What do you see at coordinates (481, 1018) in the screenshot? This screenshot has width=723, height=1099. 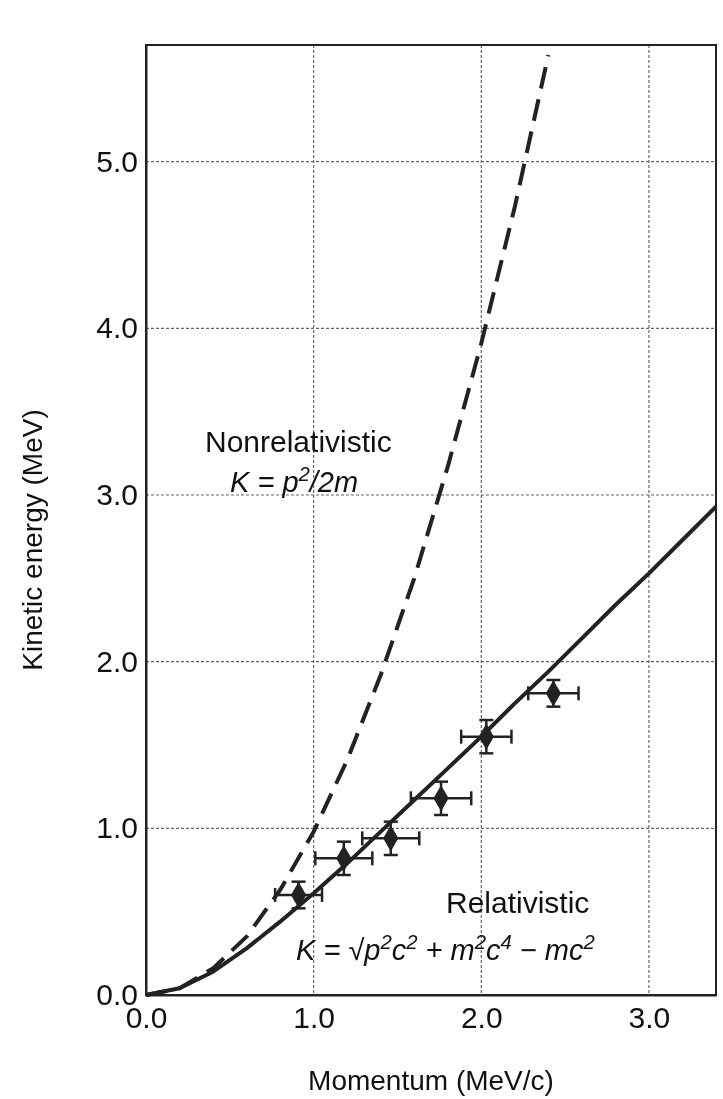 I see `x-tick-label: 2.0` at bounding box center [481, 1018].